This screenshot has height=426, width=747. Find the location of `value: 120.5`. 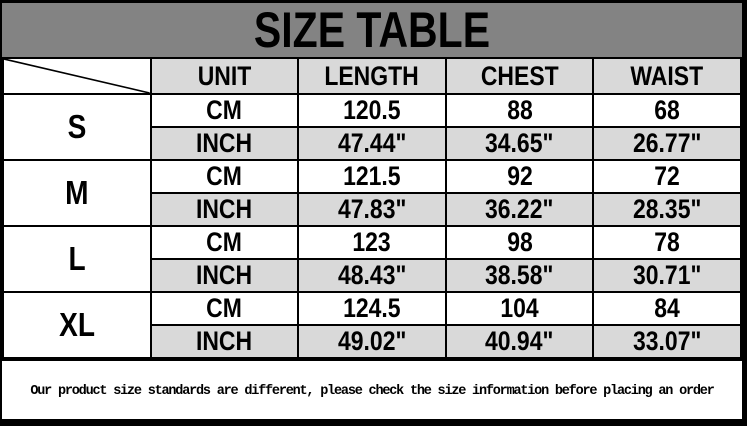

value: 120.5 is located at coordinates (372, 110).